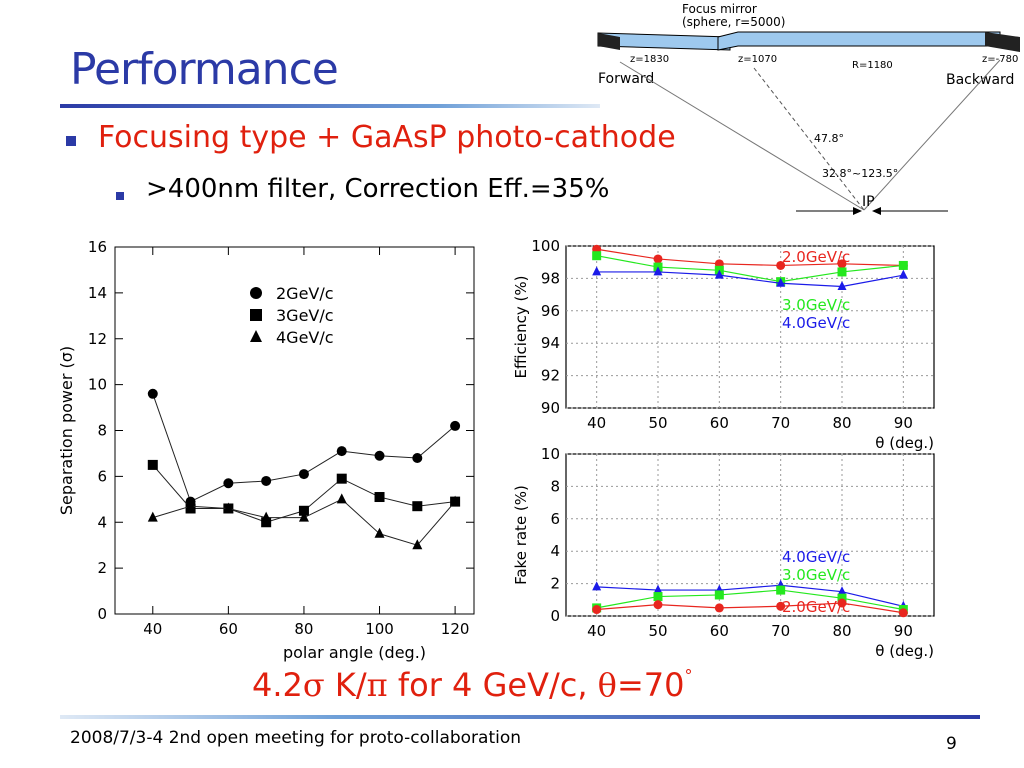  Describe the element at coordinates (555, 486) in the screenshot. I see `y-tick-label: 8` at that location.